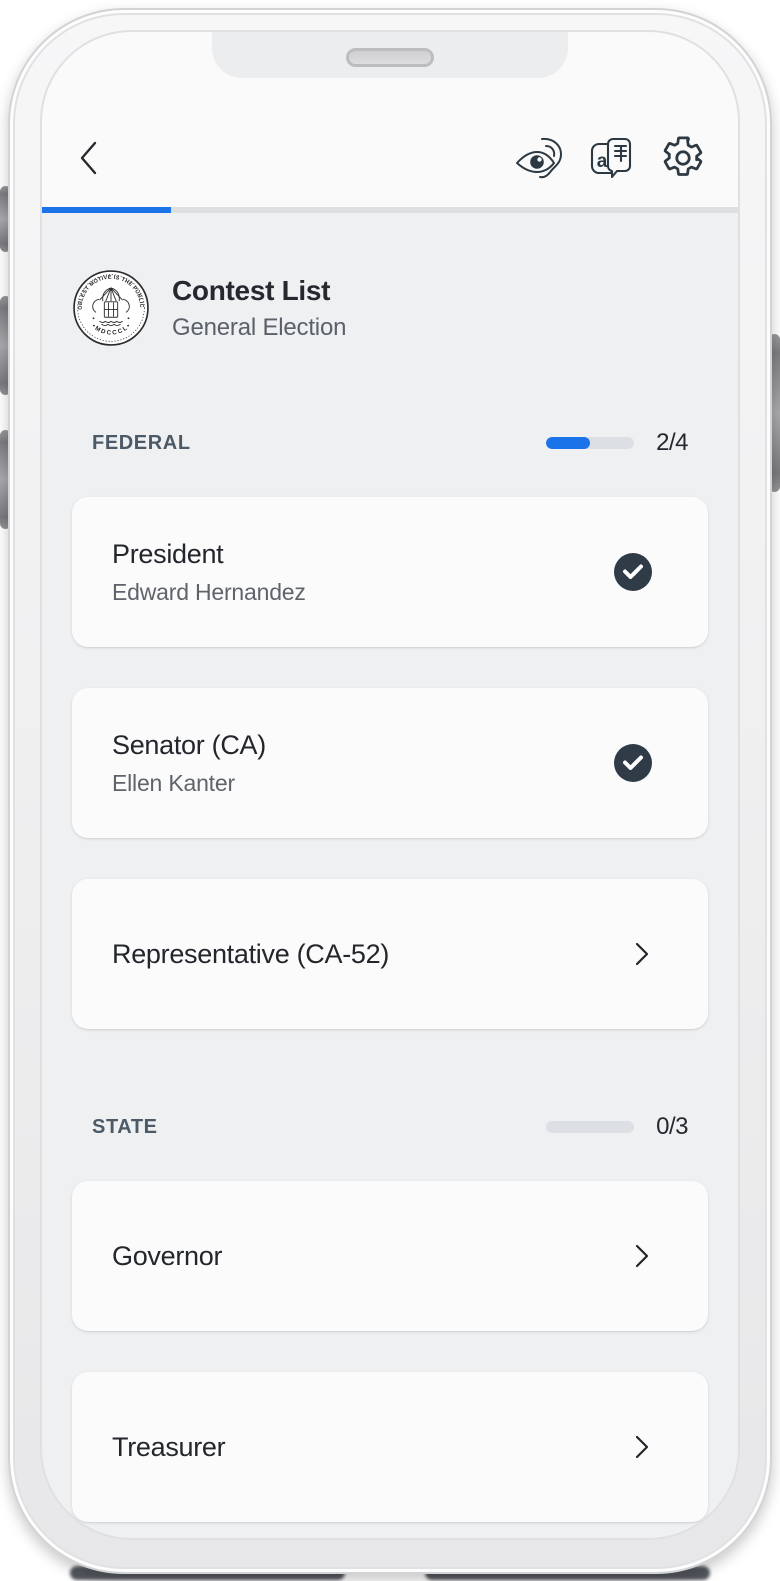 Image resolution: width=780 pixels, height=1581 pixels. I want to click on app-bar: a, so click(390, 119).